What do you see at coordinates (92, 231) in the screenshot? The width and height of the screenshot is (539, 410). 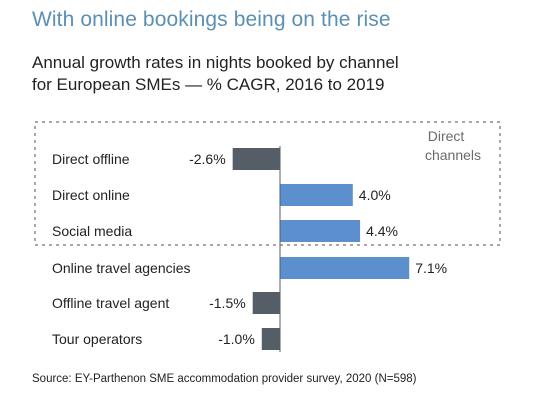 I see `category-label-social-media: Social media` at bounding box center [92, 231].